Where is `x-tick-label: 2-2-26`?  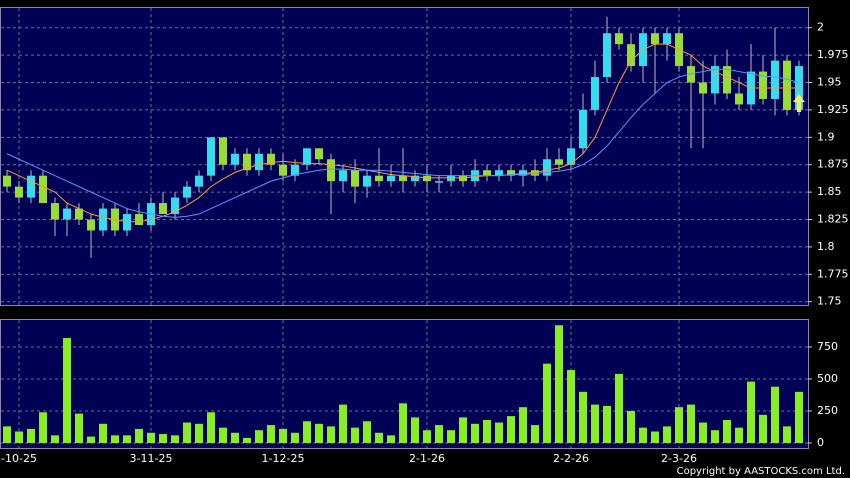 x-tick-label: 2-2-26 is located at coordinates (571, 458).